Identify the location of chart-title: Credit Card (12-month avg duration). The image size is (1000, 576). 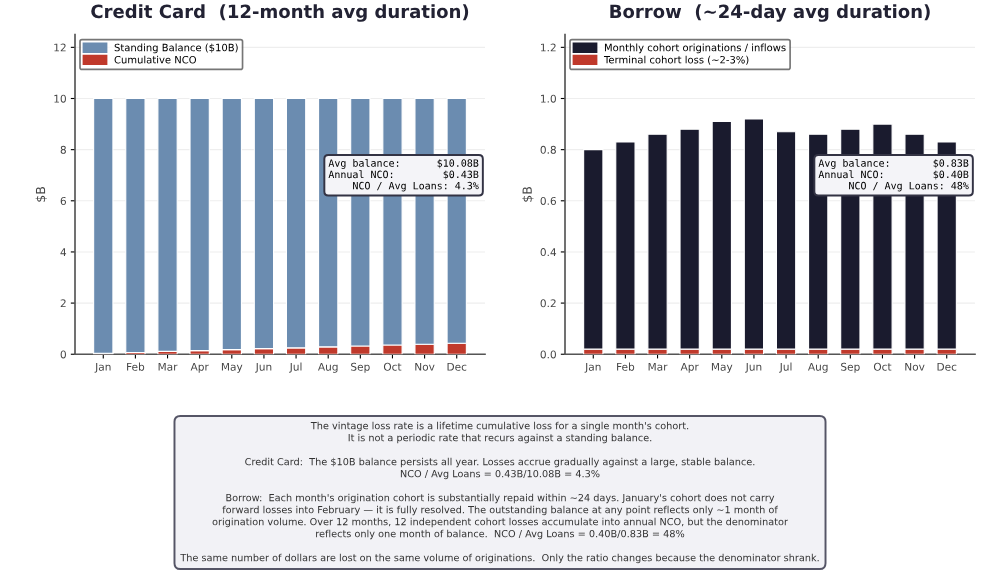
(280, 13).